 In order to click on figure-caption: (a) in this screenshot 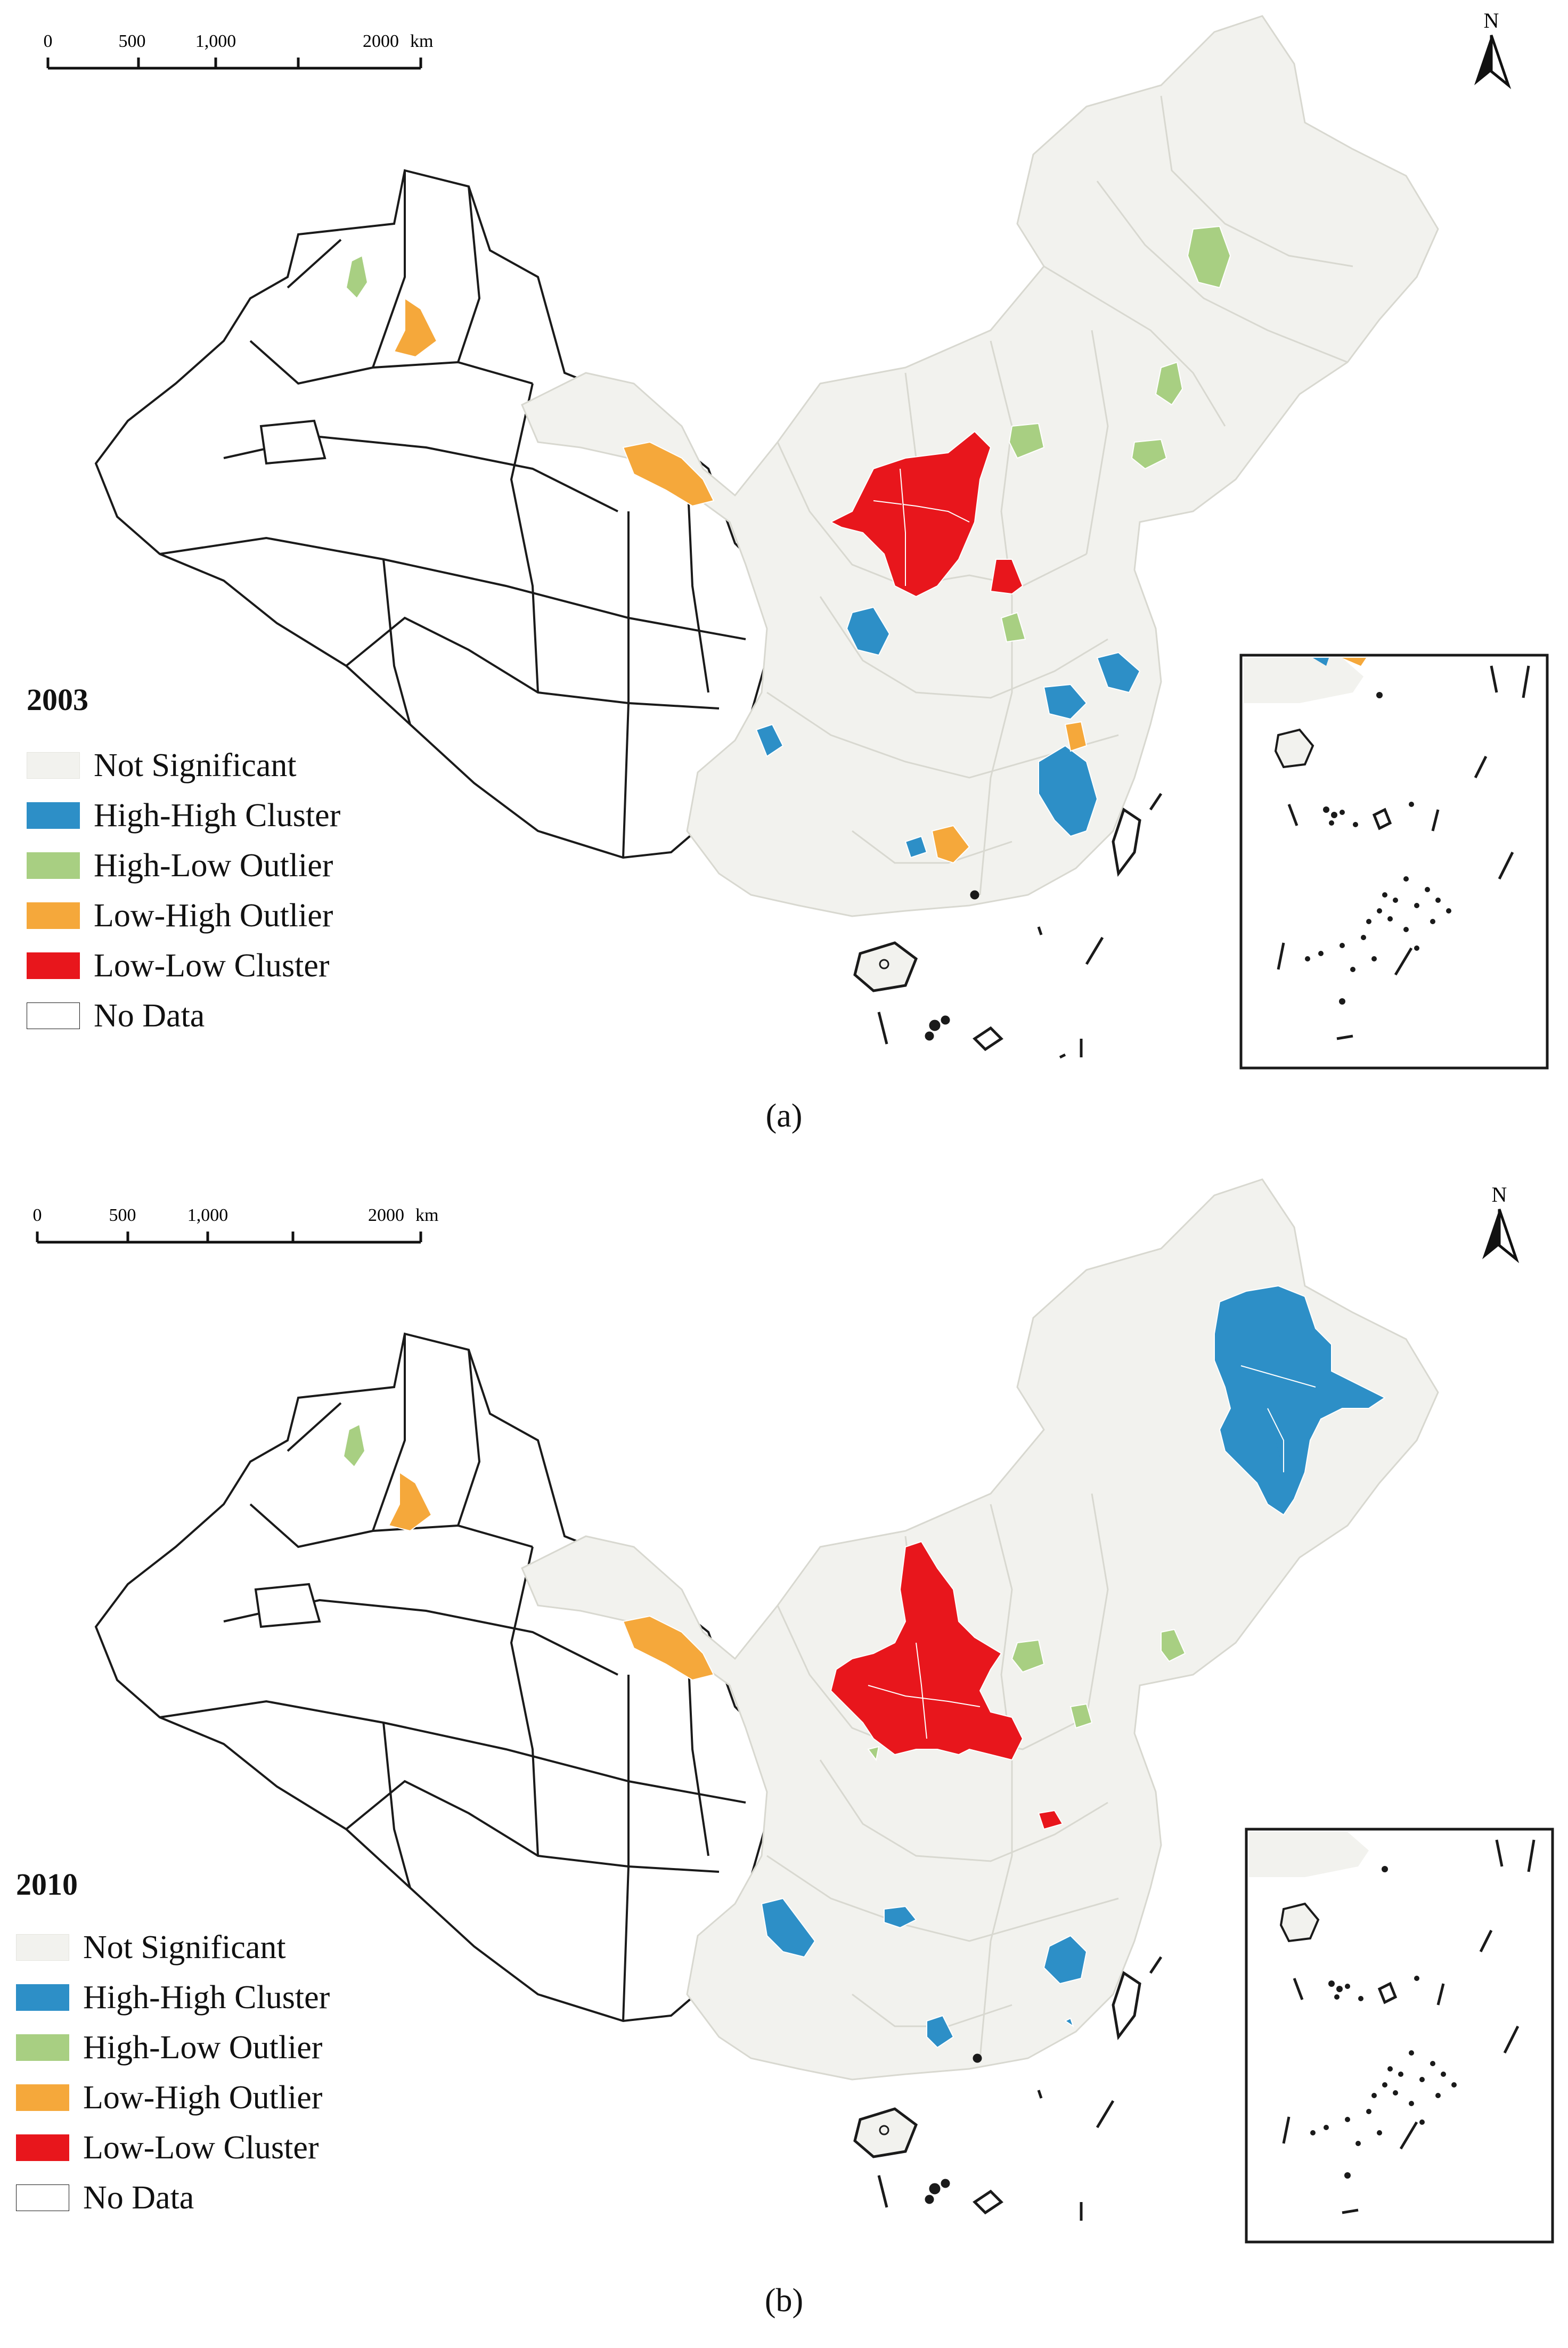, I will do `click(784, 1116)`.